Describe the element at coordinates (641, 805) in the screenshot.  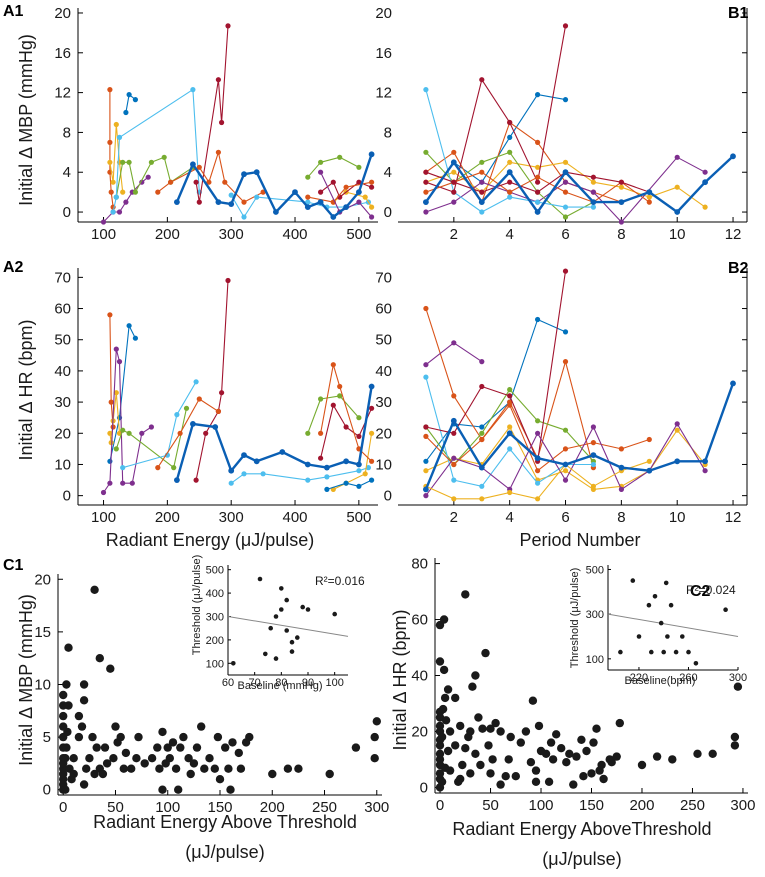
I see `c2-x-tick-label: 200` at that location.